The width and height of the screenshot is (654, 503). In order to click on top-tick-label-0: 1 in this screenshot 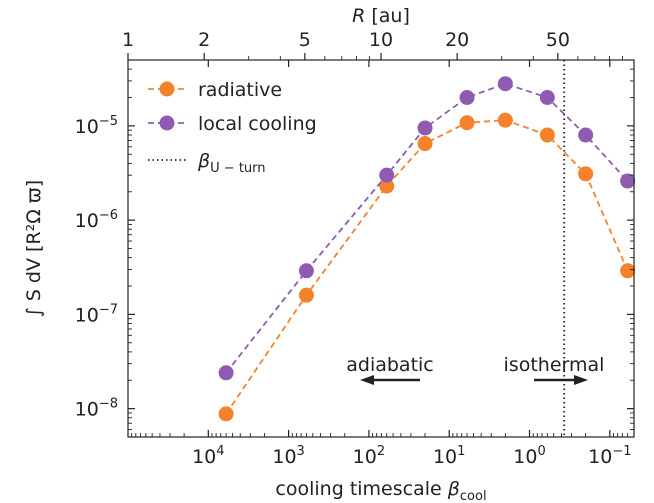, I will do `click(128, 40)`.